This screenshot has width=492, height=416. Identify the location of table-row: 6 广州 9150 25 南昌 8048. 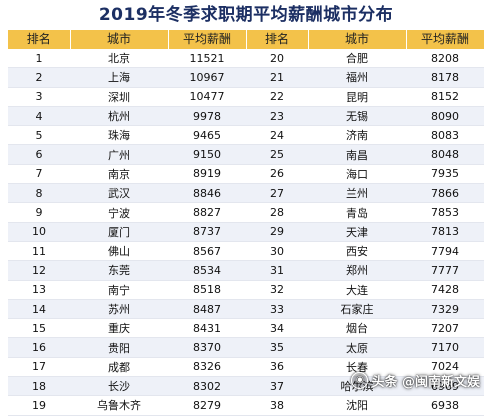
(246, 154).